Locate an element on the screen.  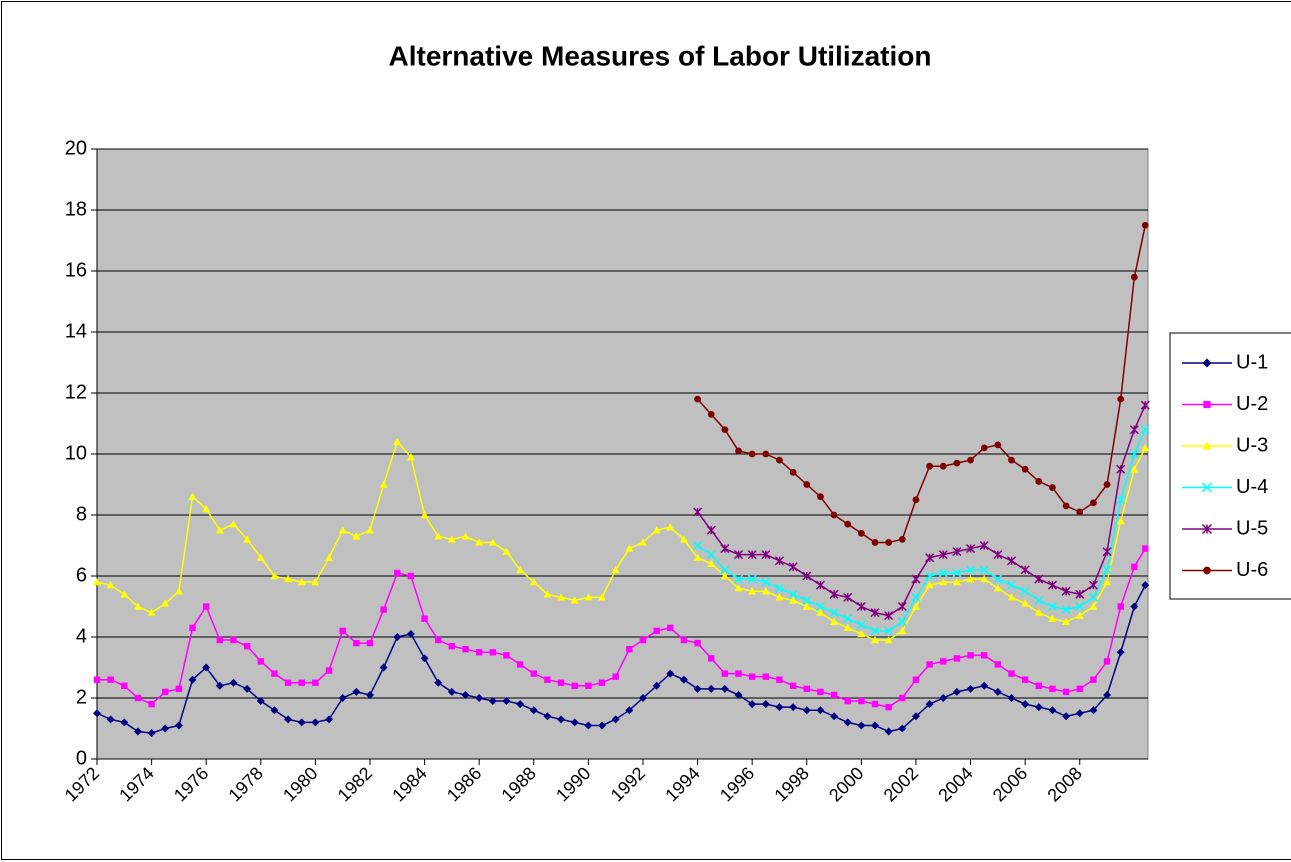
y-tick-label: 20 is located at coordinates (76, 148).